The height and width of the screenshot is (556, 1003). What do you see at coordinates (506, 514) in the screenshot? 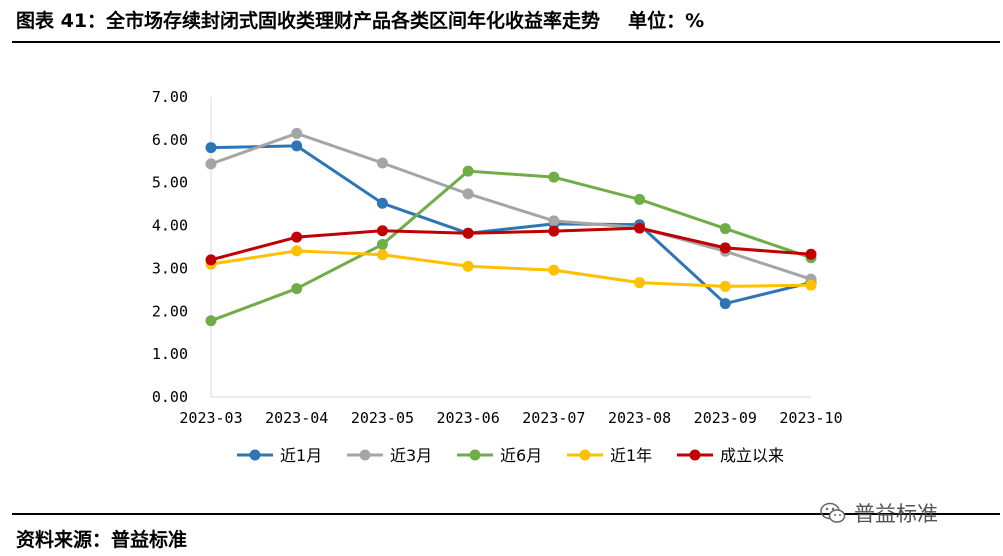
I see `bottom-rule` at bounding box center [506, 514].